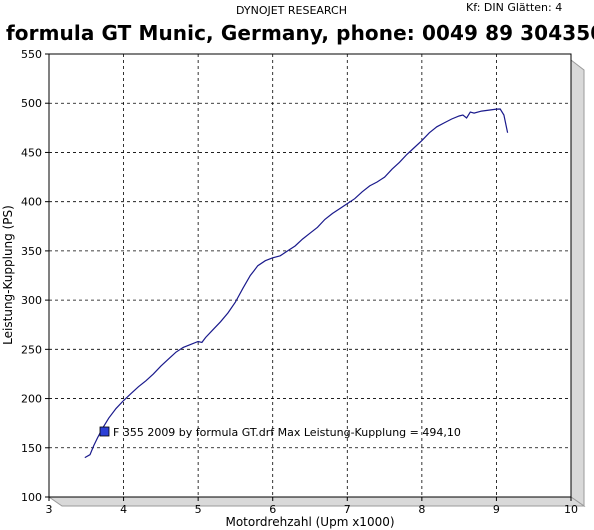  Describe the element at coordinates (31, 497) in the screenshot. I see `y-tick-label: 100` at that location.